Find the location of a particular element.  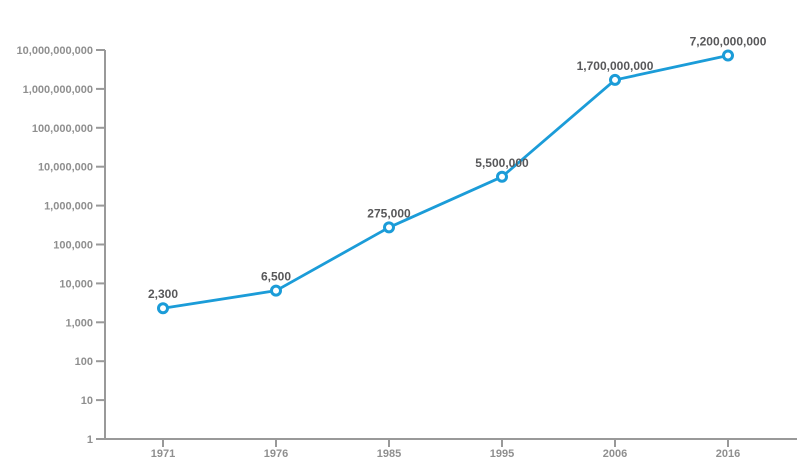

x-axis-tick-label: 1985 is located at coordinates (389, 454).